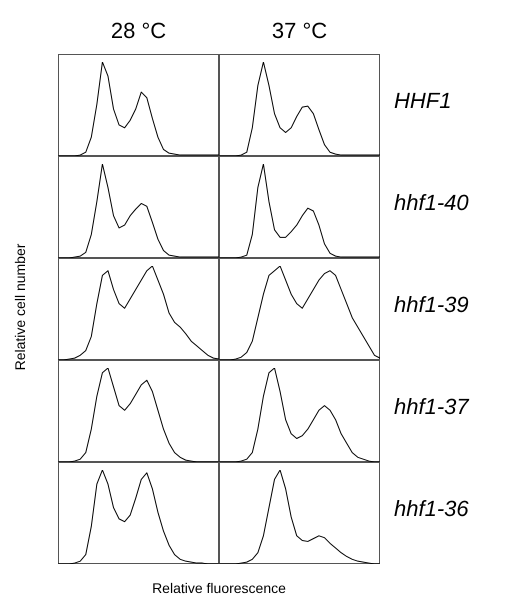 This screenshot has width=507, height=610. What do you see at coordinates (431, 305) in the screenshot?
I see `text: hhf1-39` at bounding box center [431, 305].